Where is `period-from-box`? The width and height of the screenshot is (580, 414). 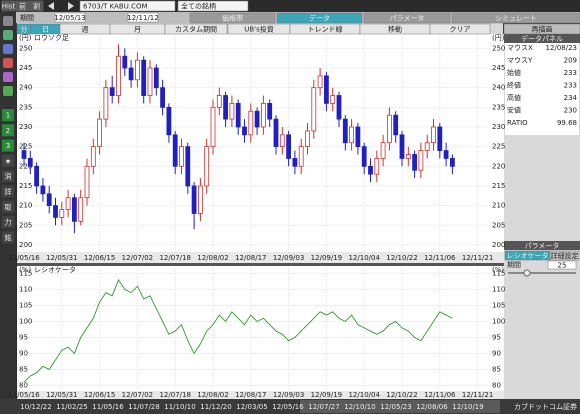
period-from-box is located at coordinates (70, 17).